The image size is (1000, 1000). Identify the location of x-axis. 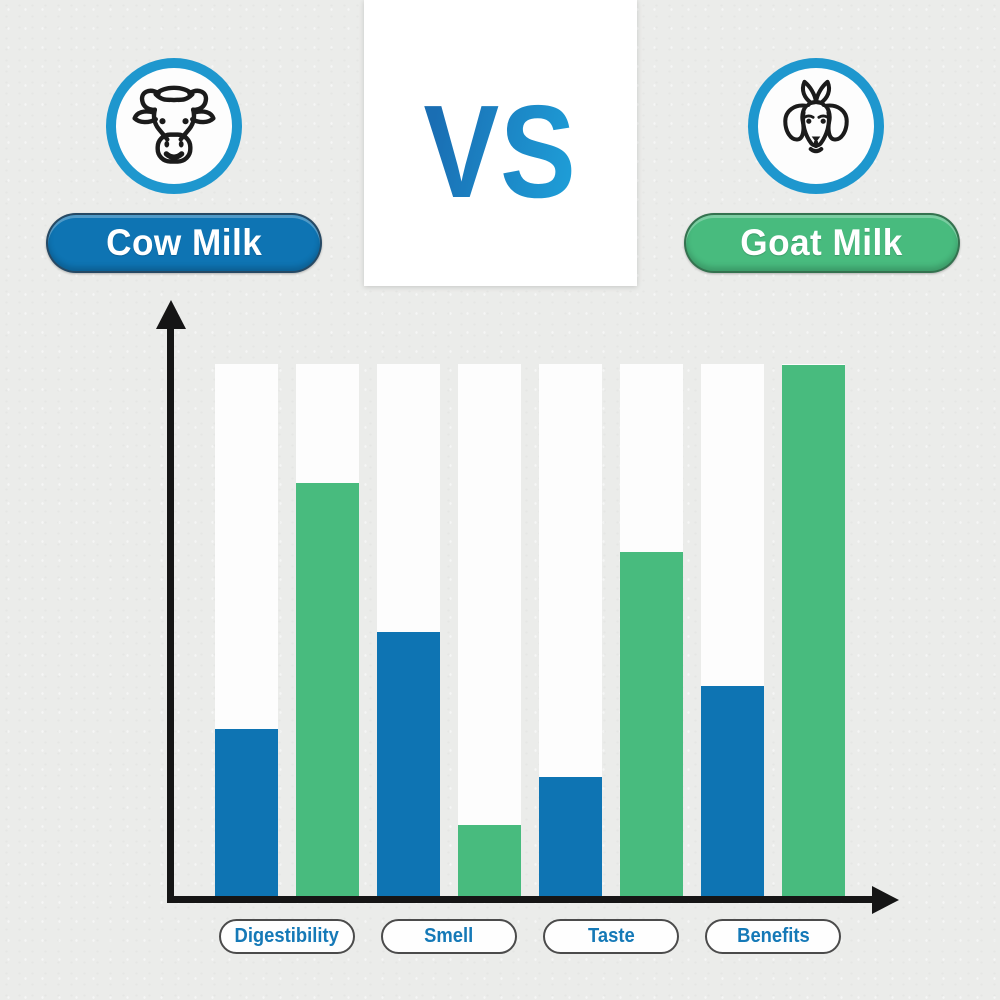
(519, 899).